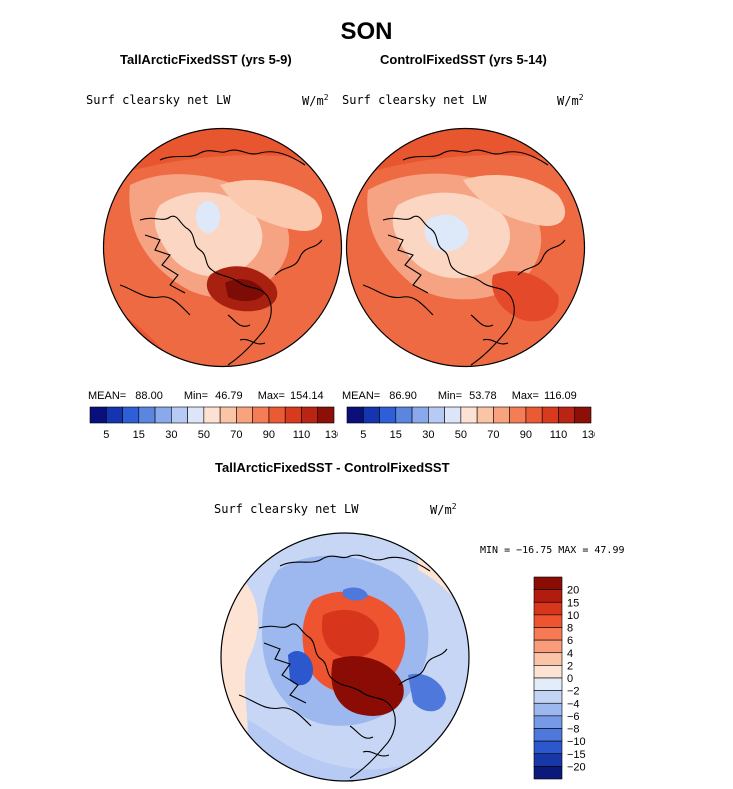  Describe the element at coordinates (560, 396) in the screenshot. I see `max-value: 116.09` at that location.